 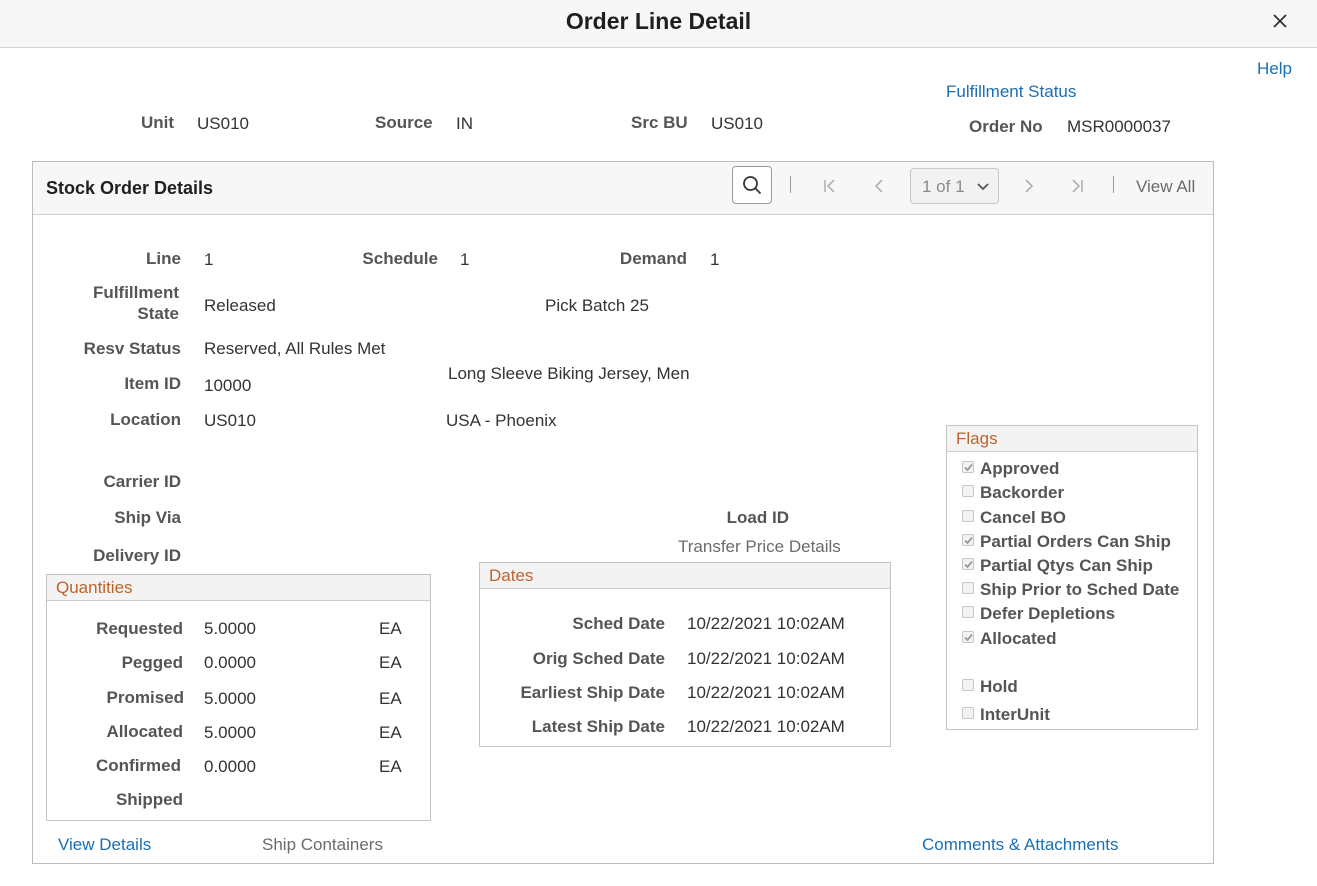 What do you see at coordinates (240, 305) in the screenshot?
I see `fulfillment-state-value: Released` at bounding box center [240, 305].